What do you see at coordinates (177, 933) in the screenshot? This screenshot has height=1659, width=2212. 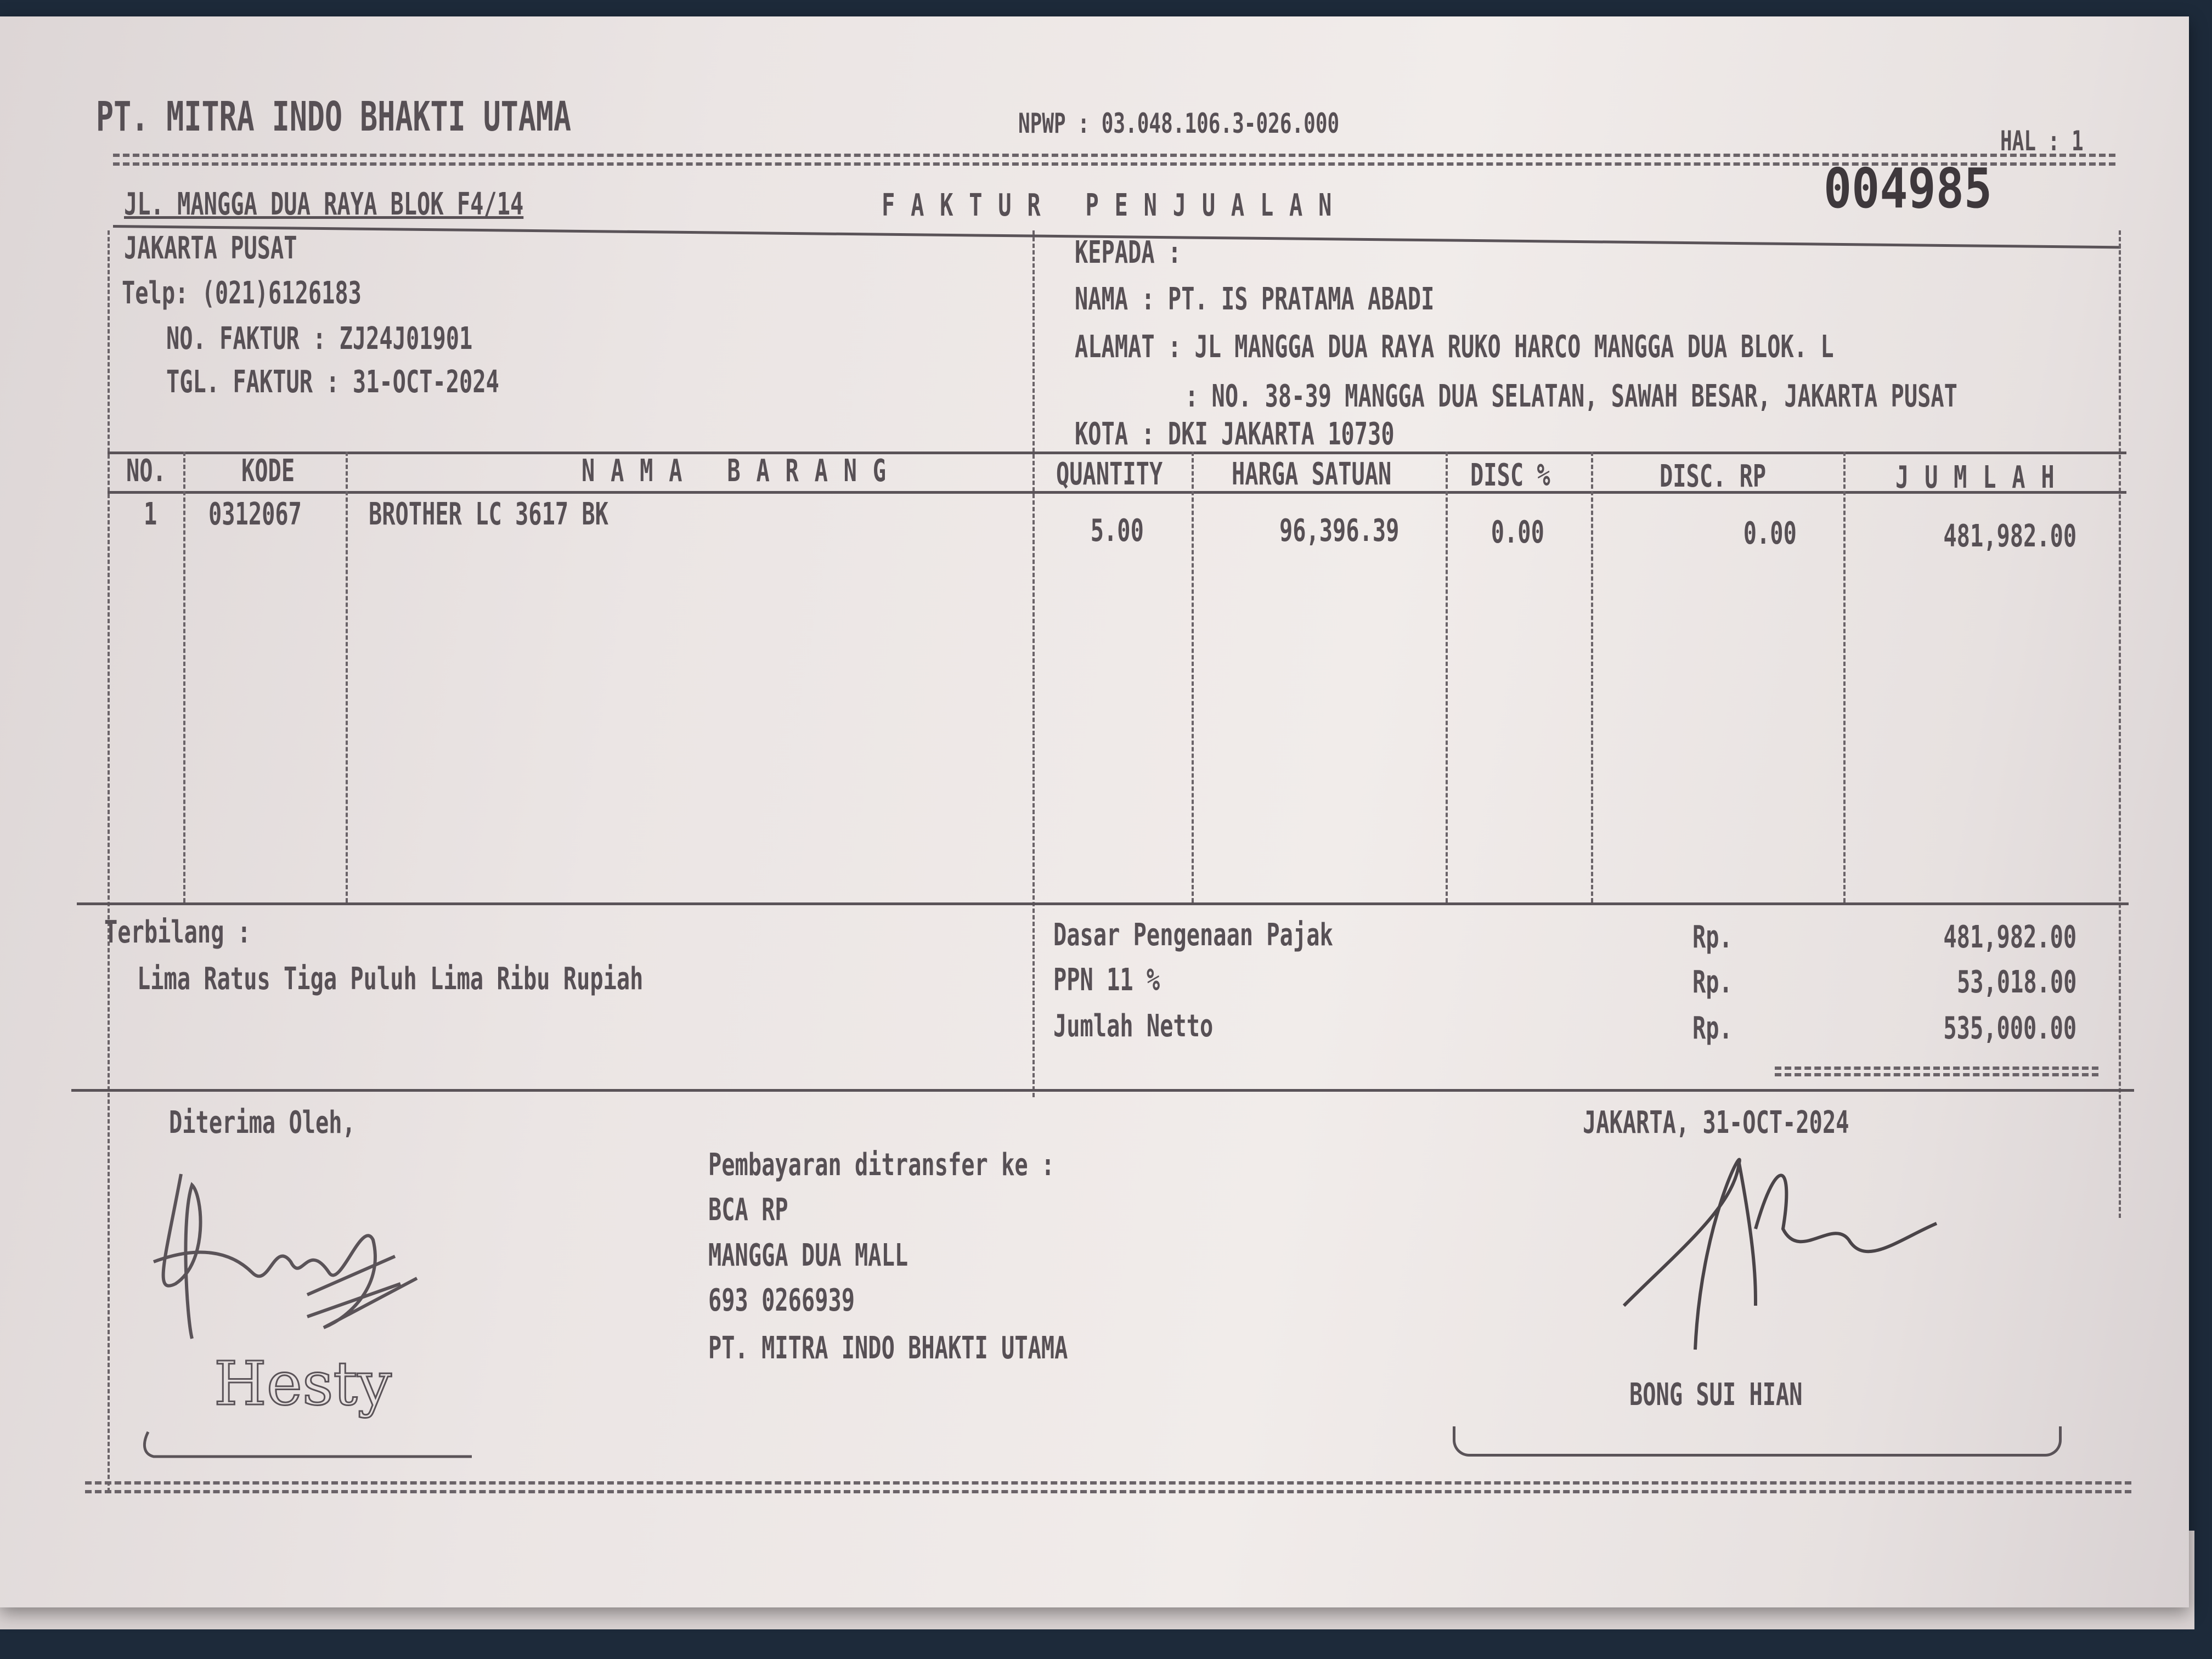 I see `terbilang-label: Terbilang :` at bounding box center [177, 933].